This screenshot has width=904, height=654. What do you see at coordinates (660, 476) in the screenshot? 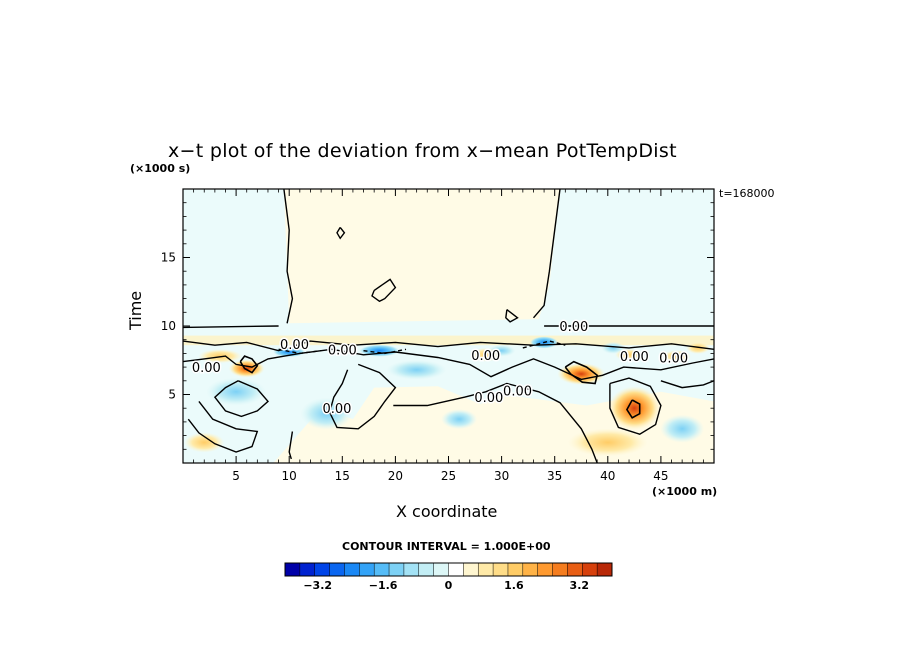
I see `x-tick-label: 45` at bounding box center [660, 476].